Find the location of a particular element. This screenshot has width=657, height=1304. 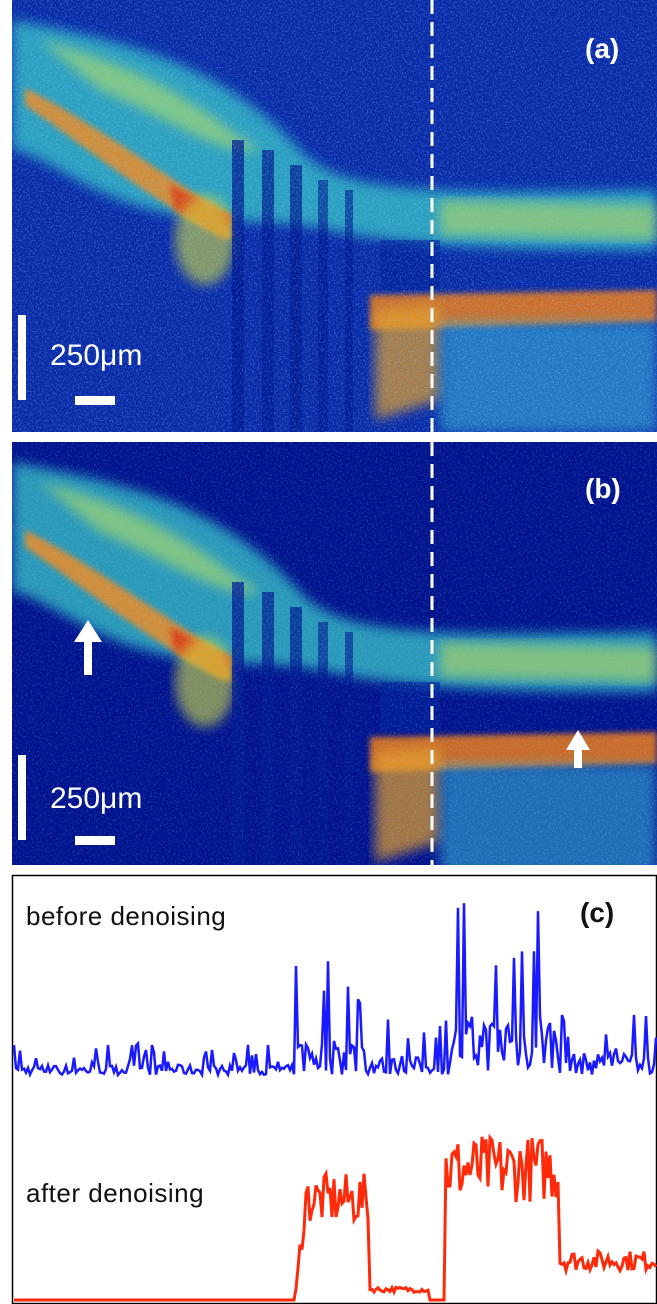

panel-label: (c) is located at coordinates (597, 912).